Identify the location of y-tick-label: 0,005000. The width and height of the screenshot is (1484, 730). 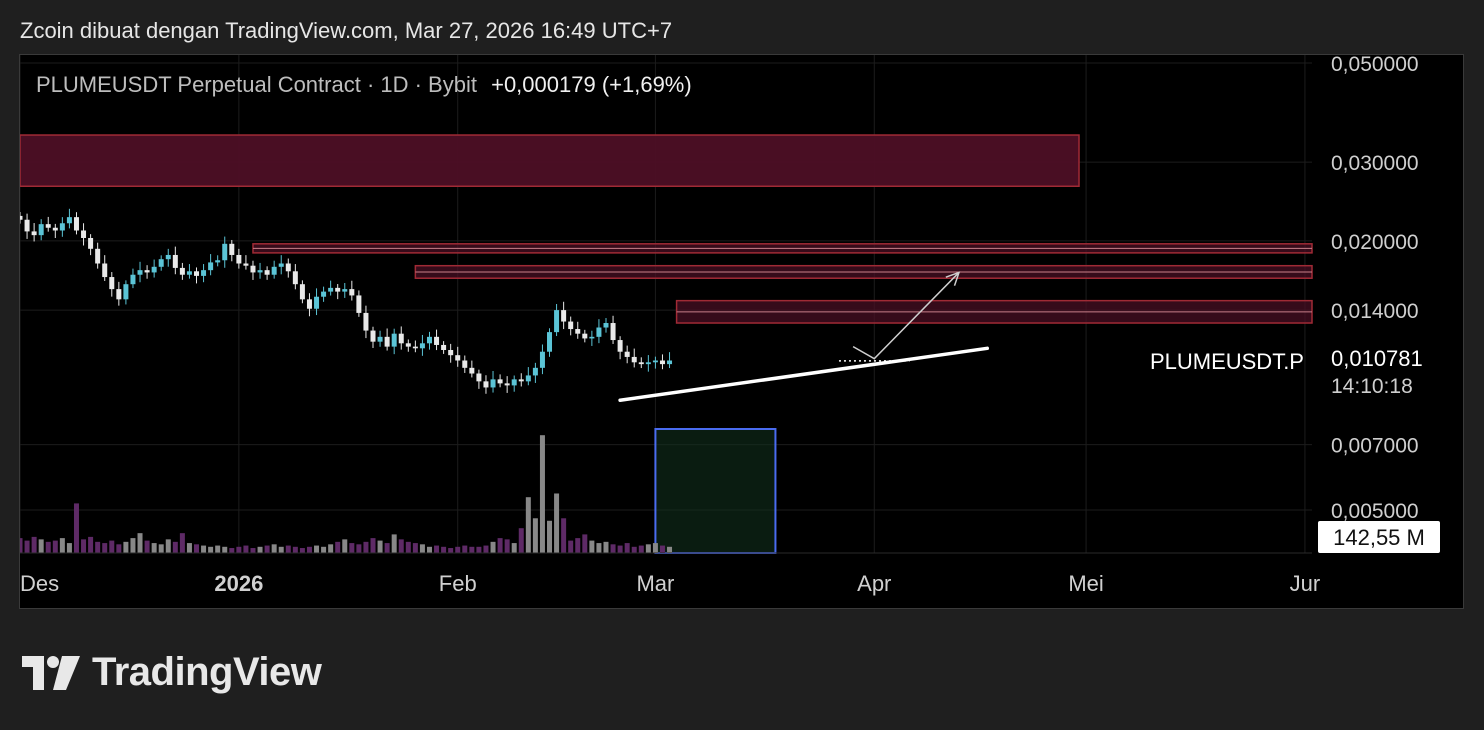
(1375, 511).